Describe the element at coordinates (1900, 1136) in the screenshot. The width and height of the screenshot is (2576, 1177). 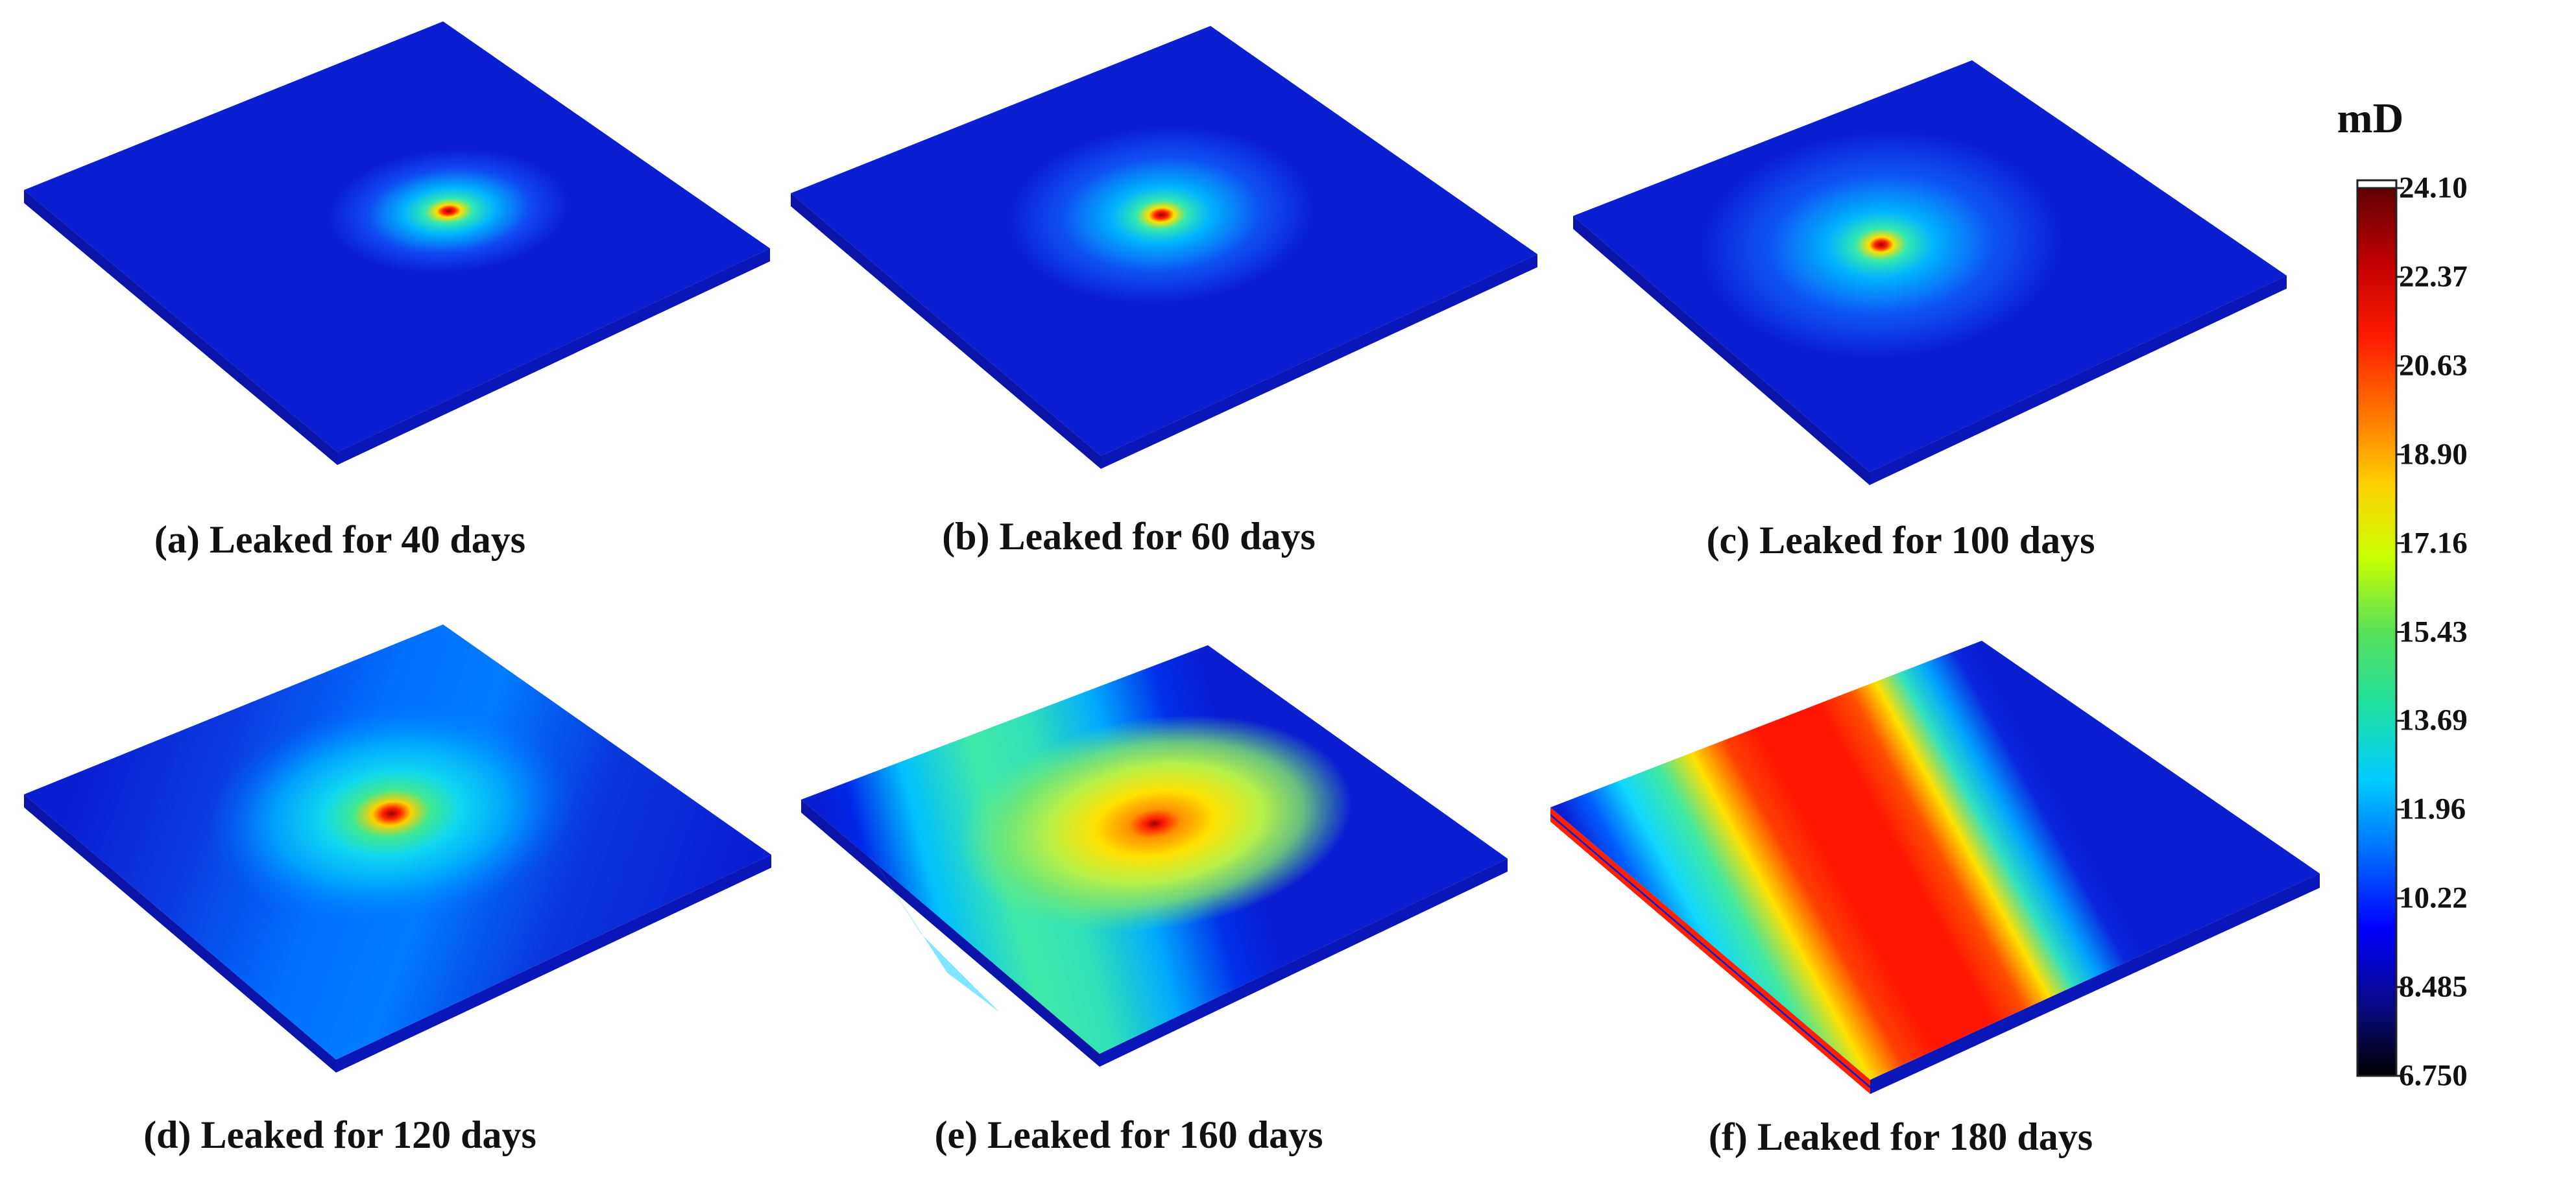
I see `caption-f: (f) Leaked for 180 days` at that location.